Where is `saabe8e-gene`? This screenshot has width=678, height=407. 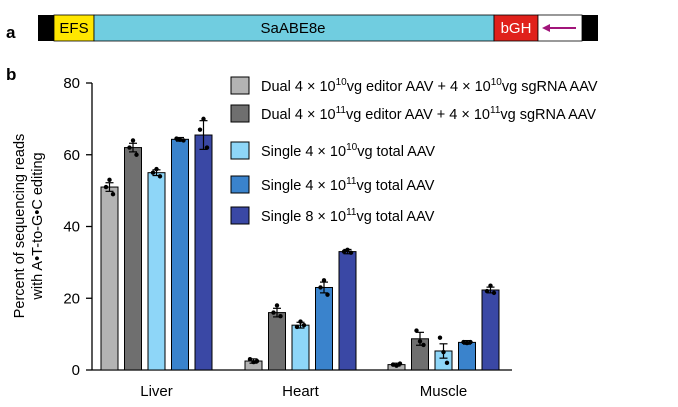 saabe8e-gene is located at coordinates (294, 28).